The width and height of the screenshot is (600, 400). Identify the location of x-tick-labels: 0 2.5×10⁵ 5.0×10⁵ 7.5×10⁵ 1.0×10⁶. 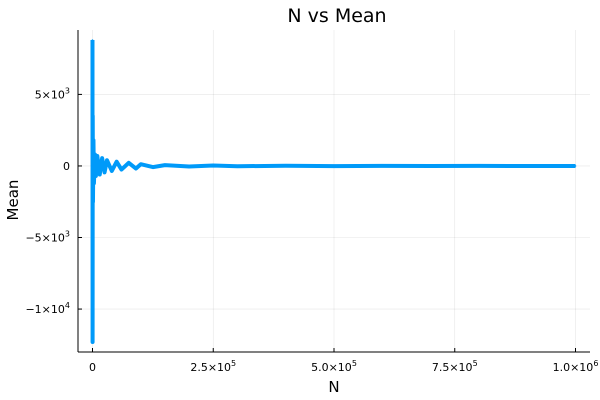
(343, 366).